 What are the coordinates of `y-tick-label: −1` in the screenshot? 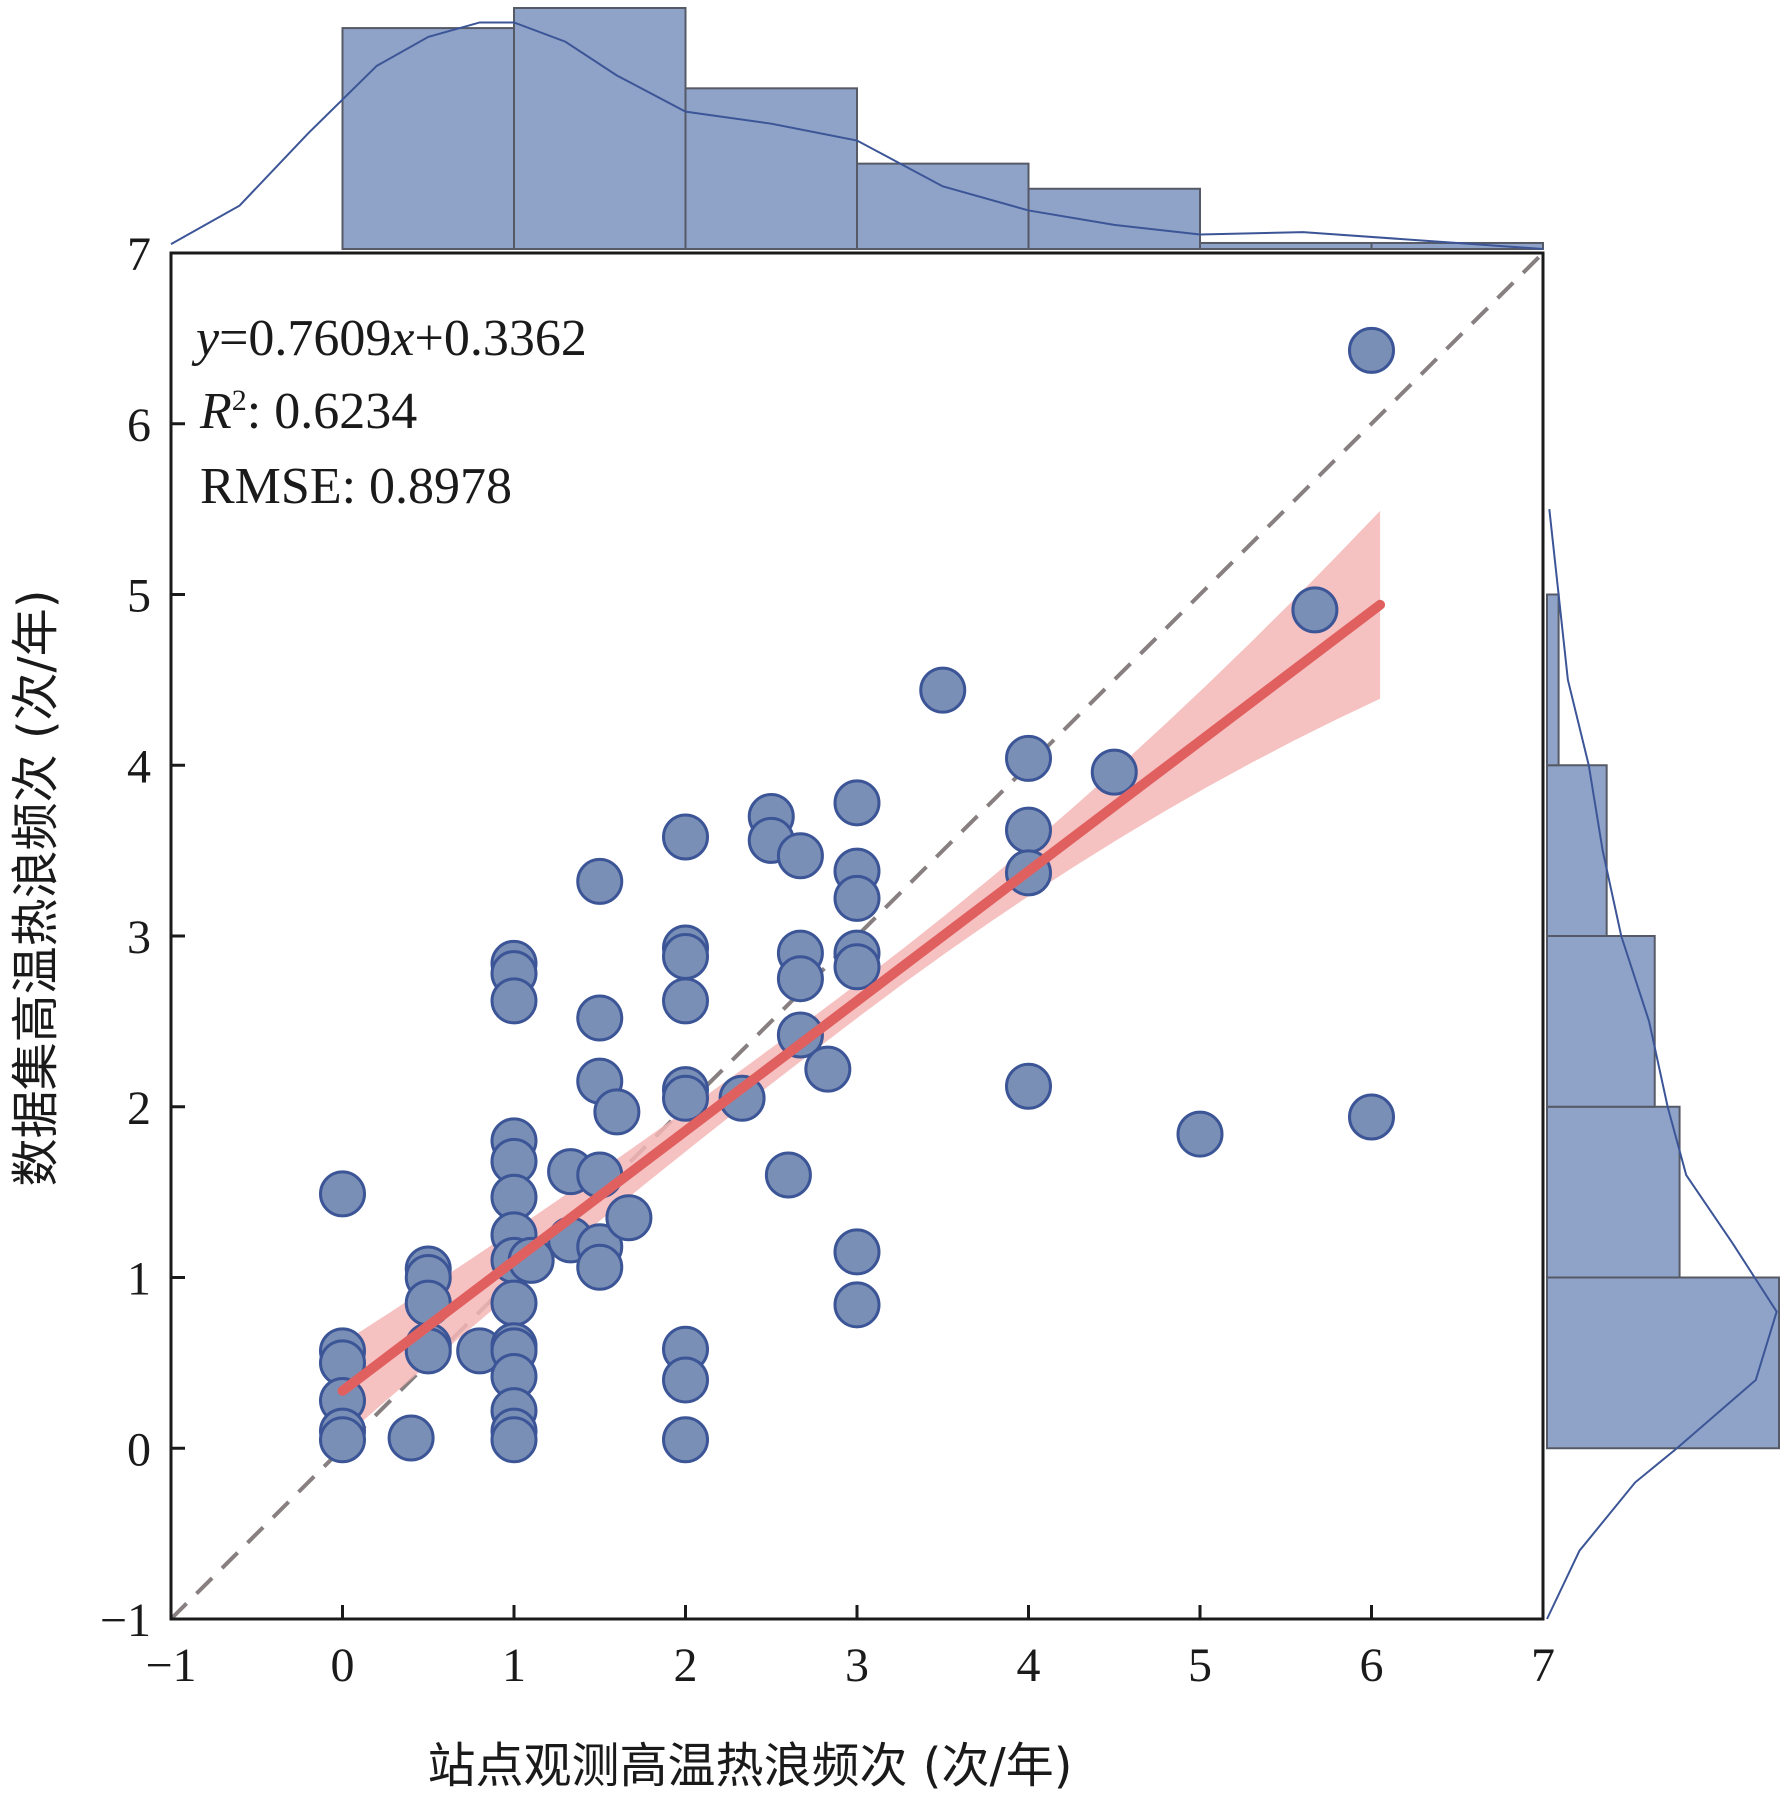 It's located at (125, 1620).